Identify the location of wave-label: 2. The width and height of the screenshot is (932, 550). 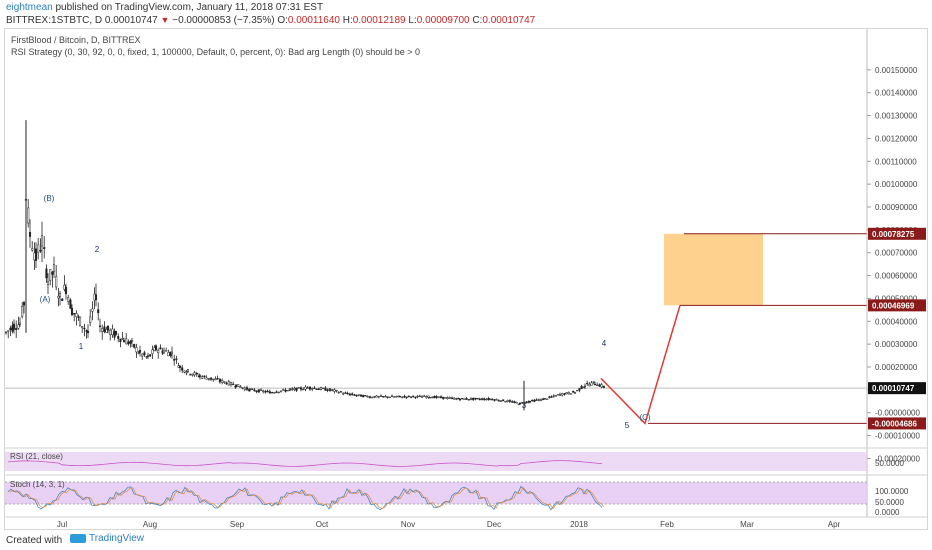
(97, 249).